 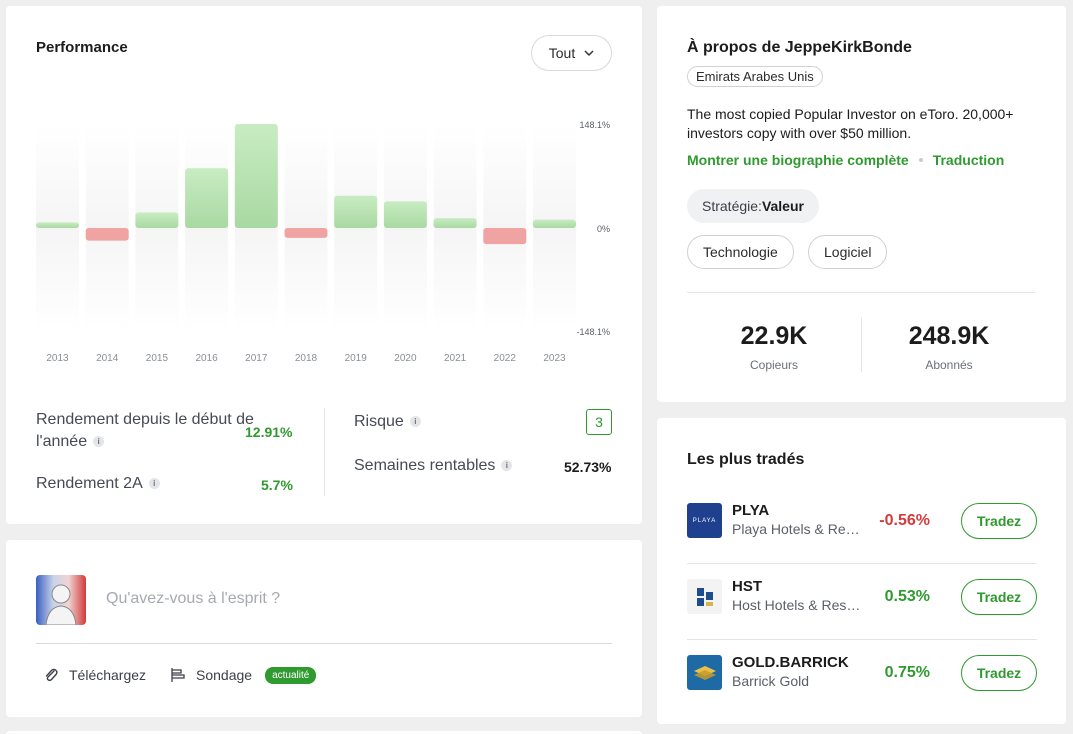 I want to click on company-name: Barrick Gold, so click(x=771, y=681).